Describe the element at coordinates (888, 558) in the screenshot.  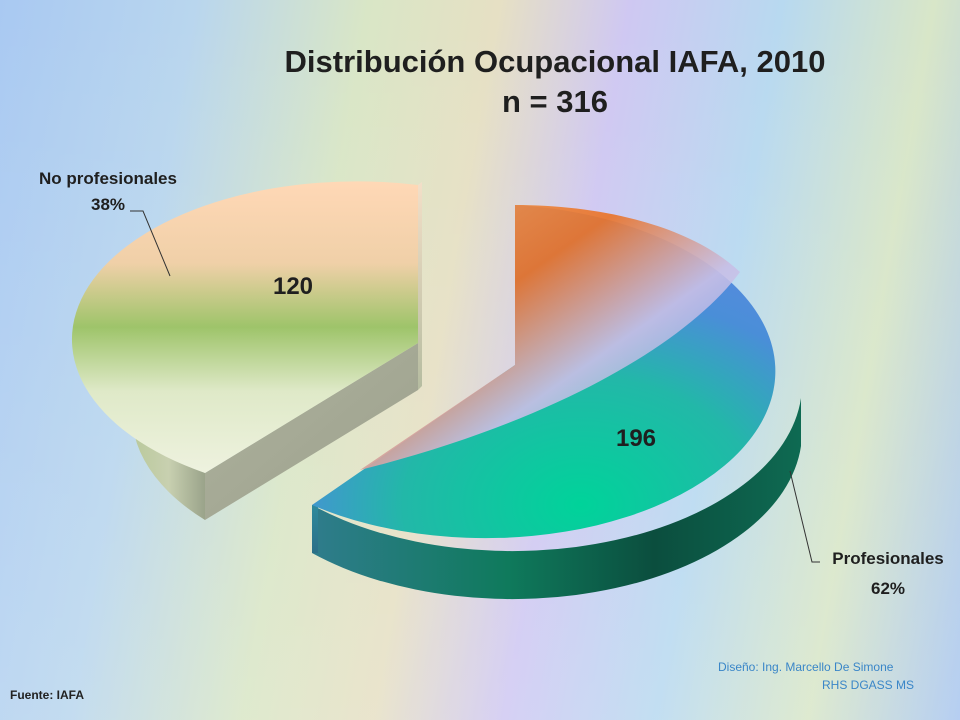
I see `category-label-profesionales: Profesionales` at that location.